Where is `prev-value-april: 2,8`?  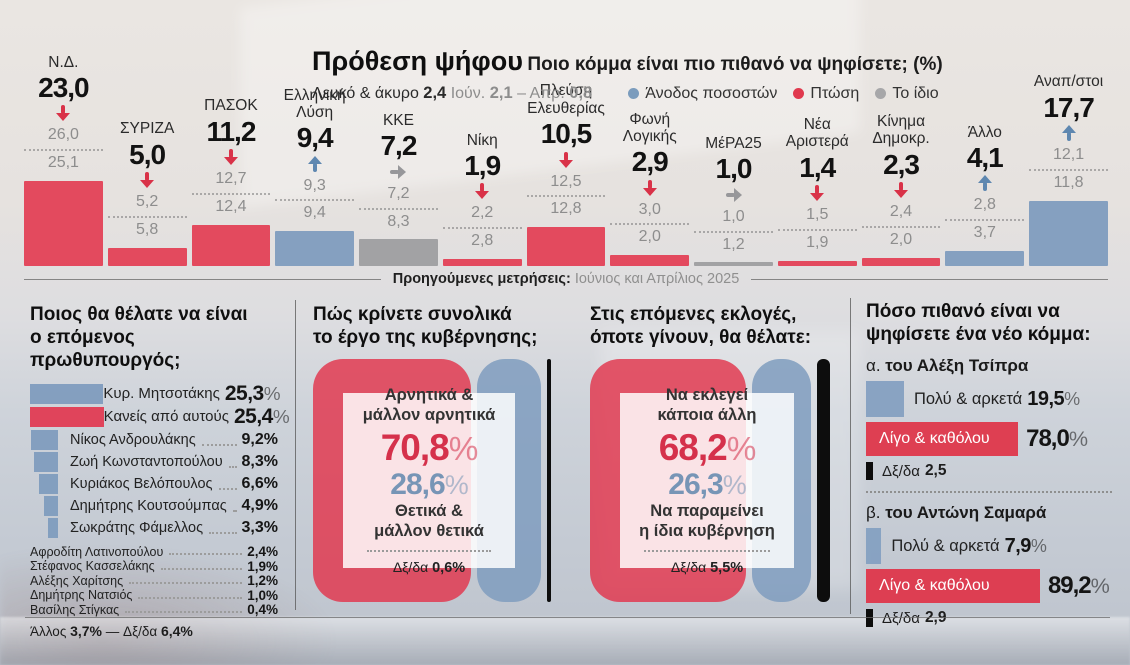
prev-value-april: 2,8 is located at coordinates (482, 241).